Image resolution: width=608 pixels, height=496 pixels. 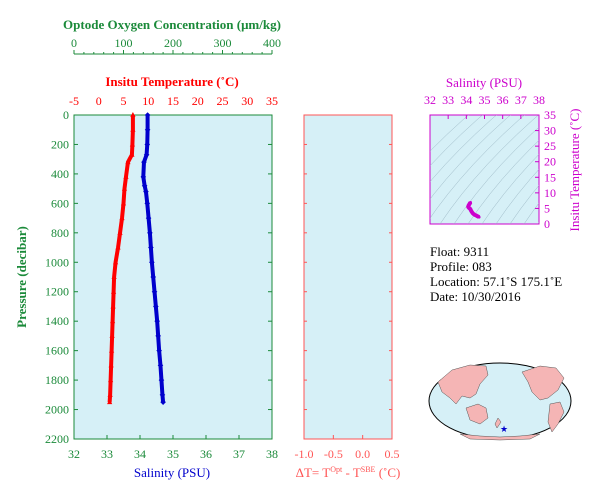 What do you see at coordinates (466, 100) in the screenshot?
I see `ts-salinity-tick-label: 34` at bounding box center [466, 100].